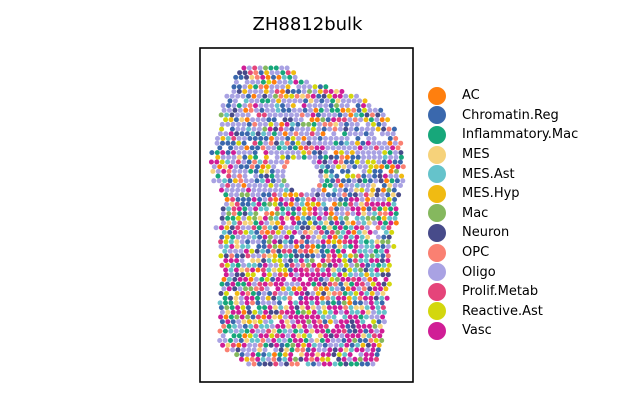 The image size is (640, 400). I want to click on legend-label: Prolif.Metab, so click(500, 292).